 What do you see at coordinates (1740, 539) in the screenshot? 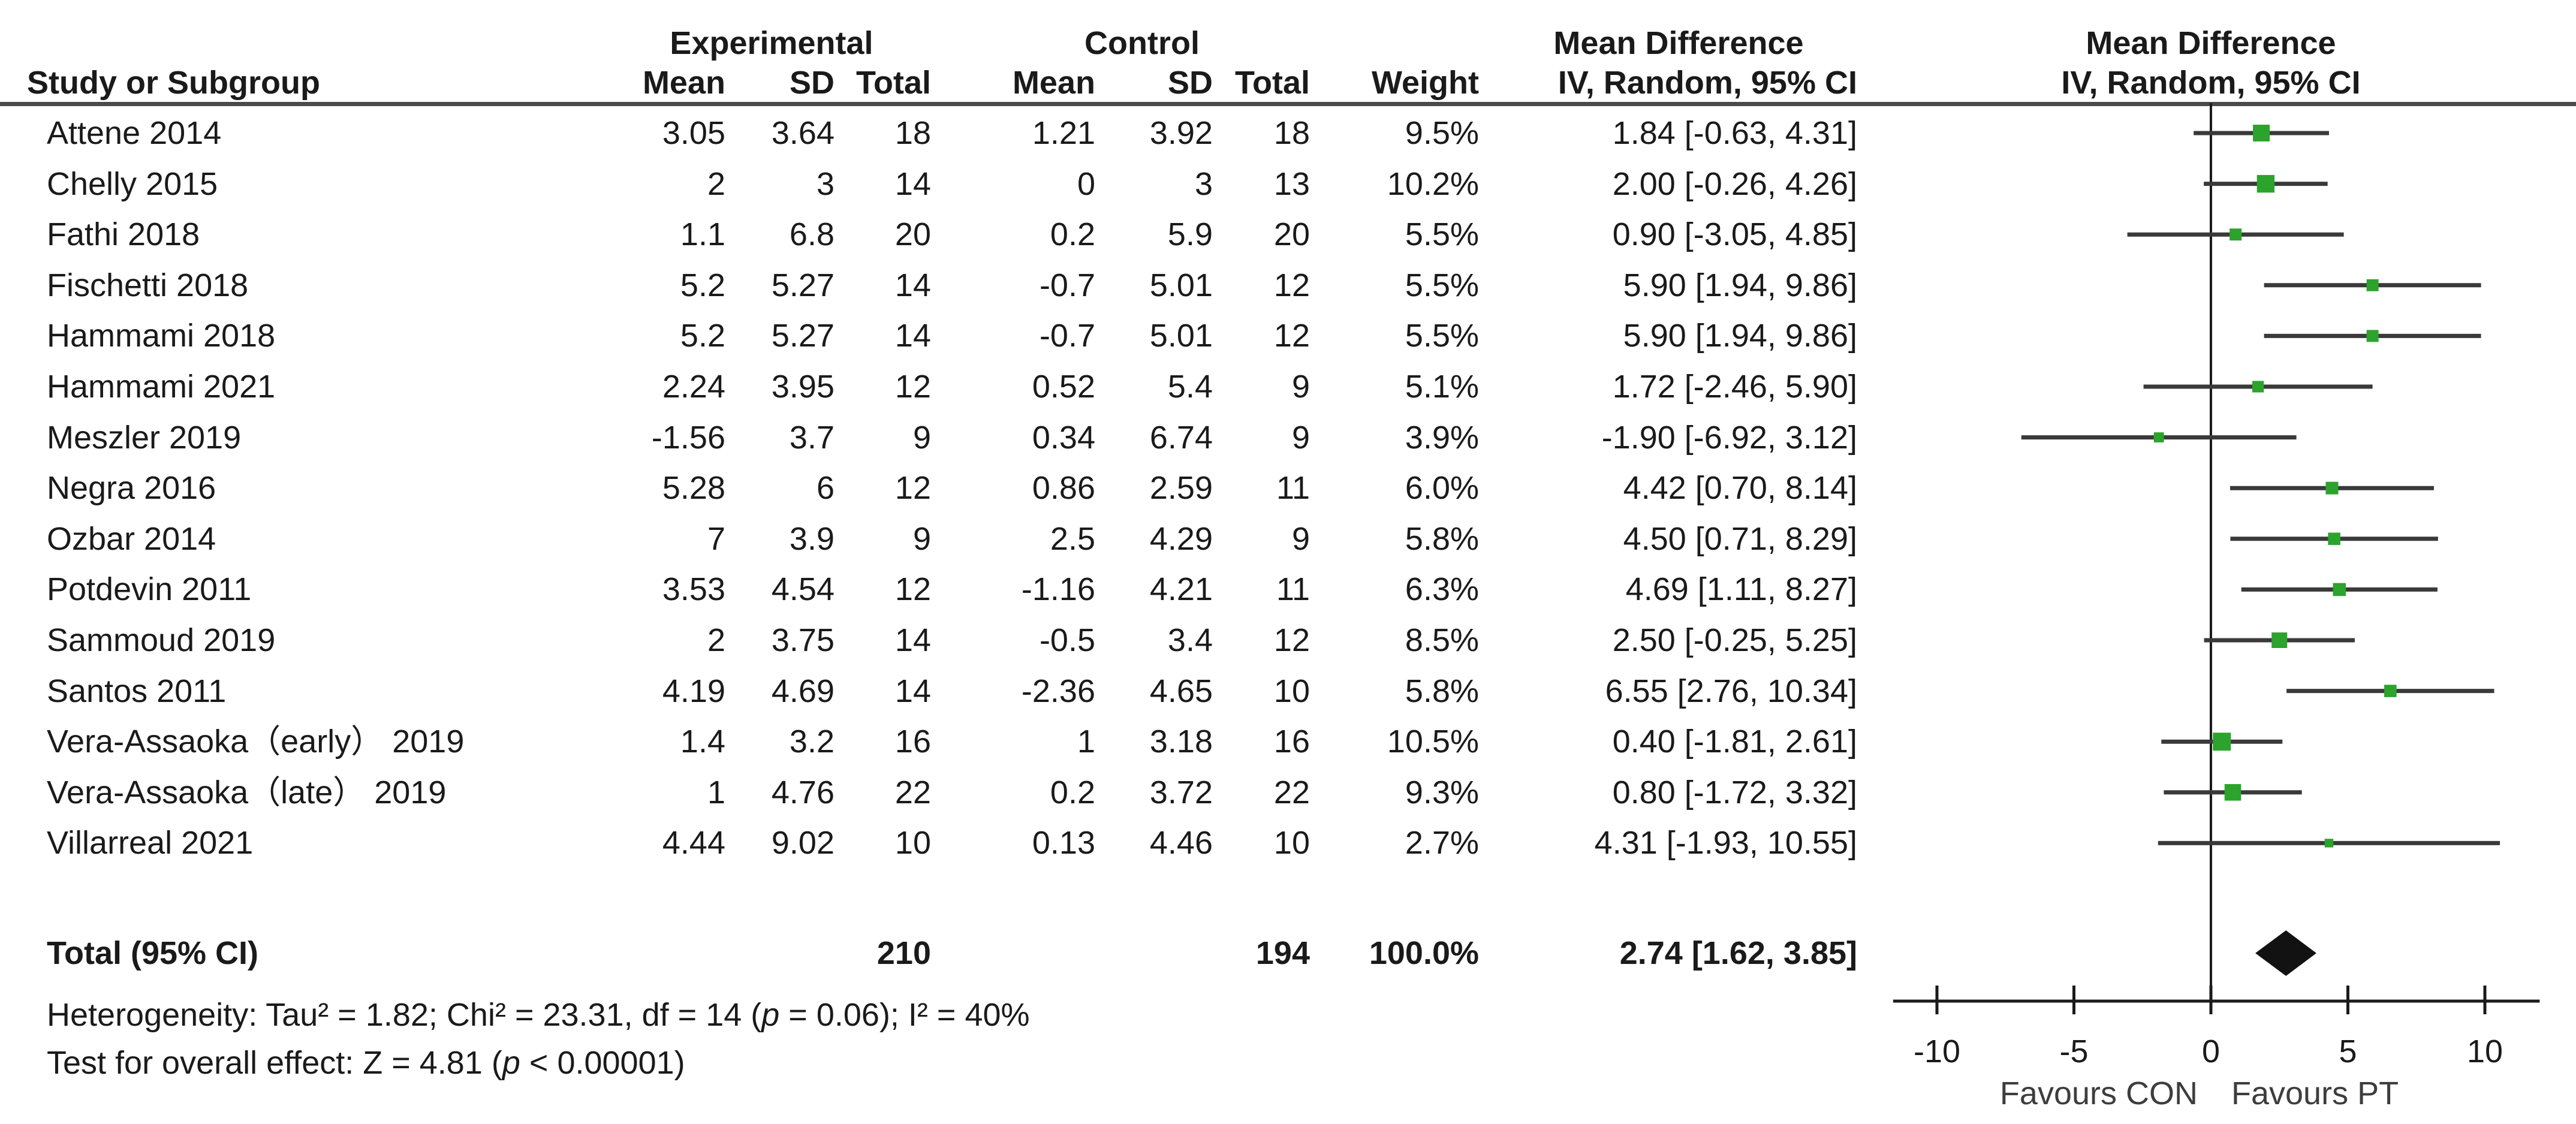
I see `mean-difference-ci-cell: 4.50 [0.71, 8.29]` at bounding box center [1740, 539].